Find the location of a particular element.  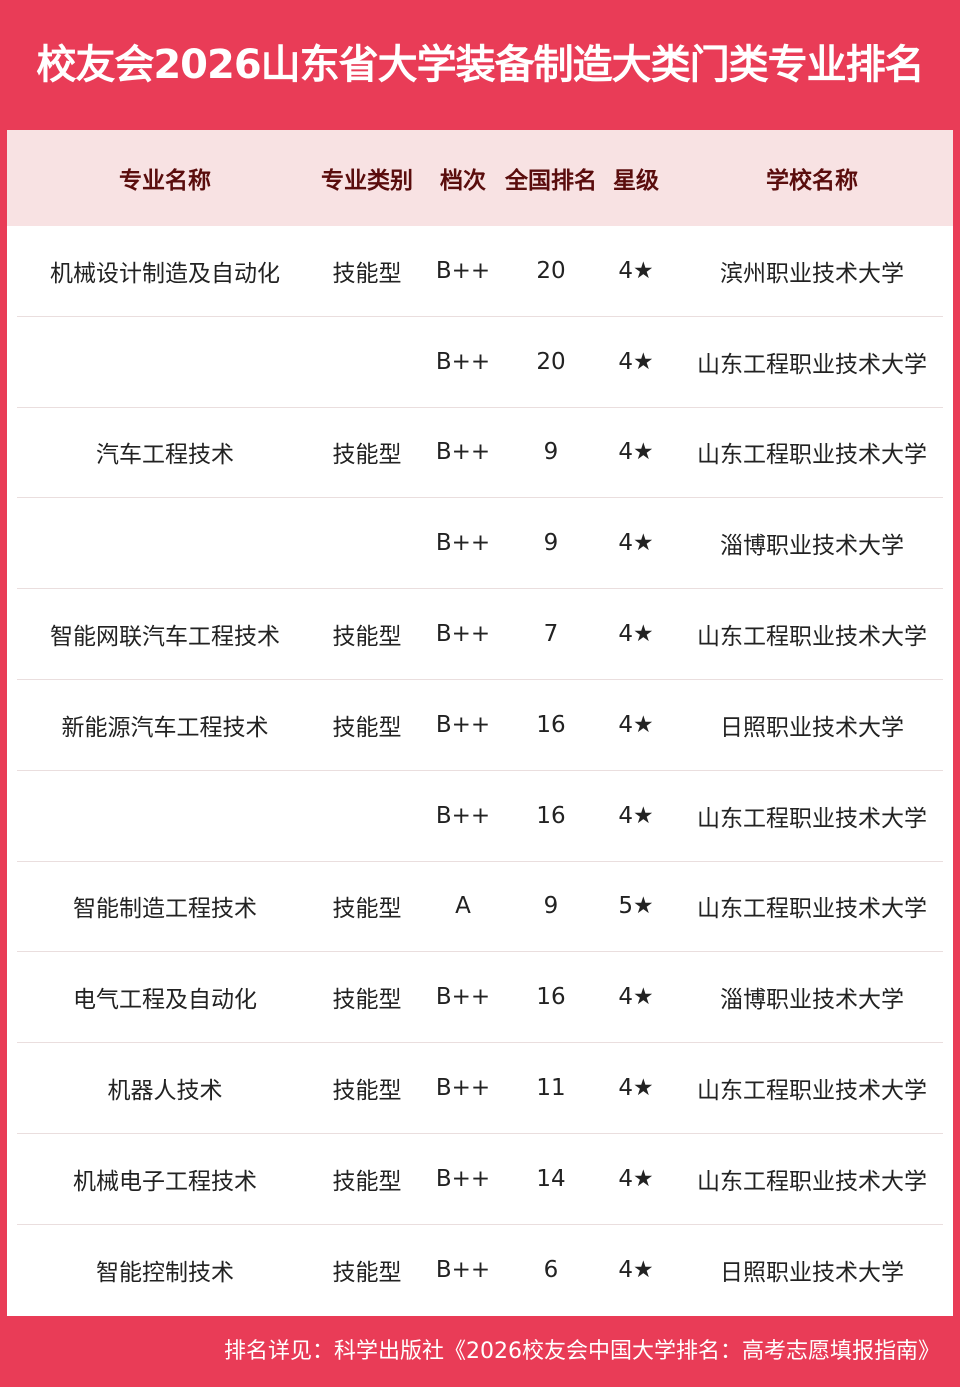

table-row: 汽车工程技术 技能型 B++ 9 4★ 山东工程职业技术大学 is located at coordinates (480, 453).